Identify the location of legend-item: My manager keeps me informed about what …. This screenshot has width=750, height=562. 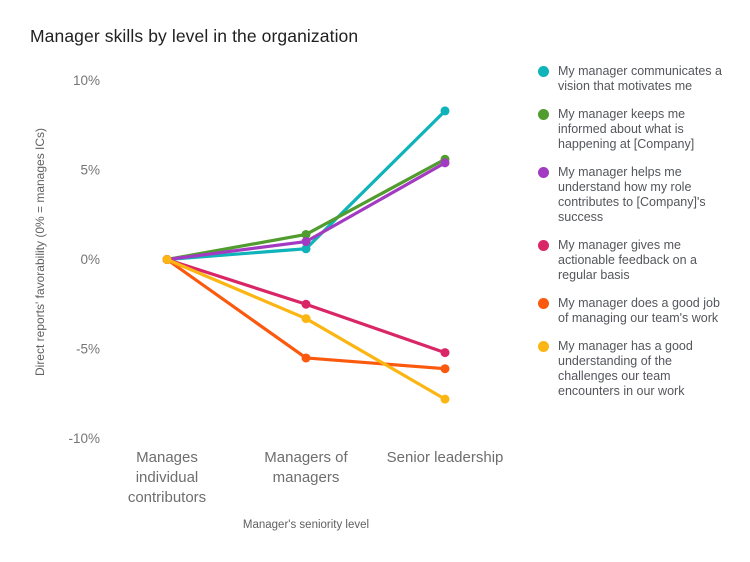
(638, 129).